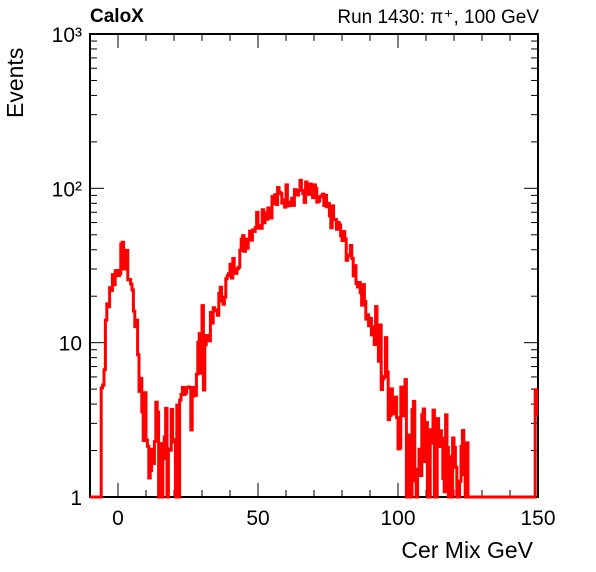 The height and width of the screenshot is (572, 596). What do you see at coordinates (397, 518) in the screenshot?
I see `x-tick-label: 100` at bounding box center [397, 518].